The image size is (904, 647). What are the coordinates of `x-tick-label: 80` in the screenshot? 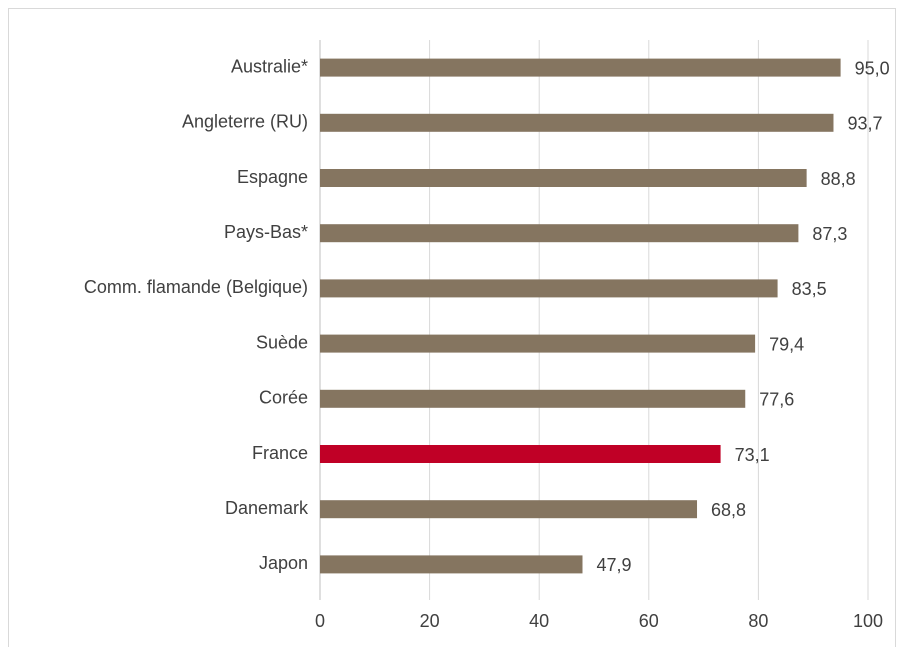 It's located at (758, 621).